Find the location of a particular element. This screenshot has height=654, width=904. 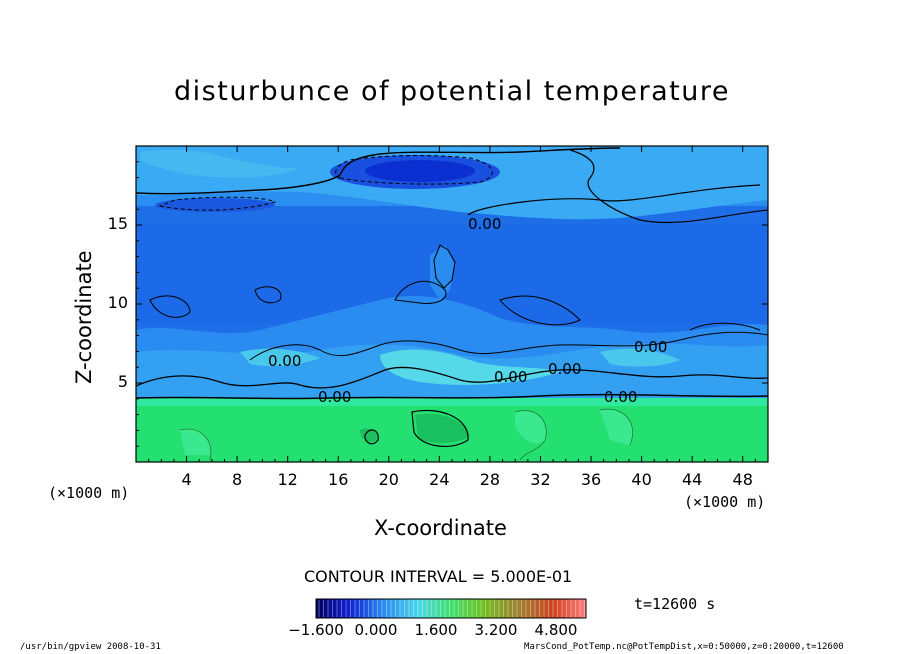

warm-layer-top is located at coordinates (452, 402).